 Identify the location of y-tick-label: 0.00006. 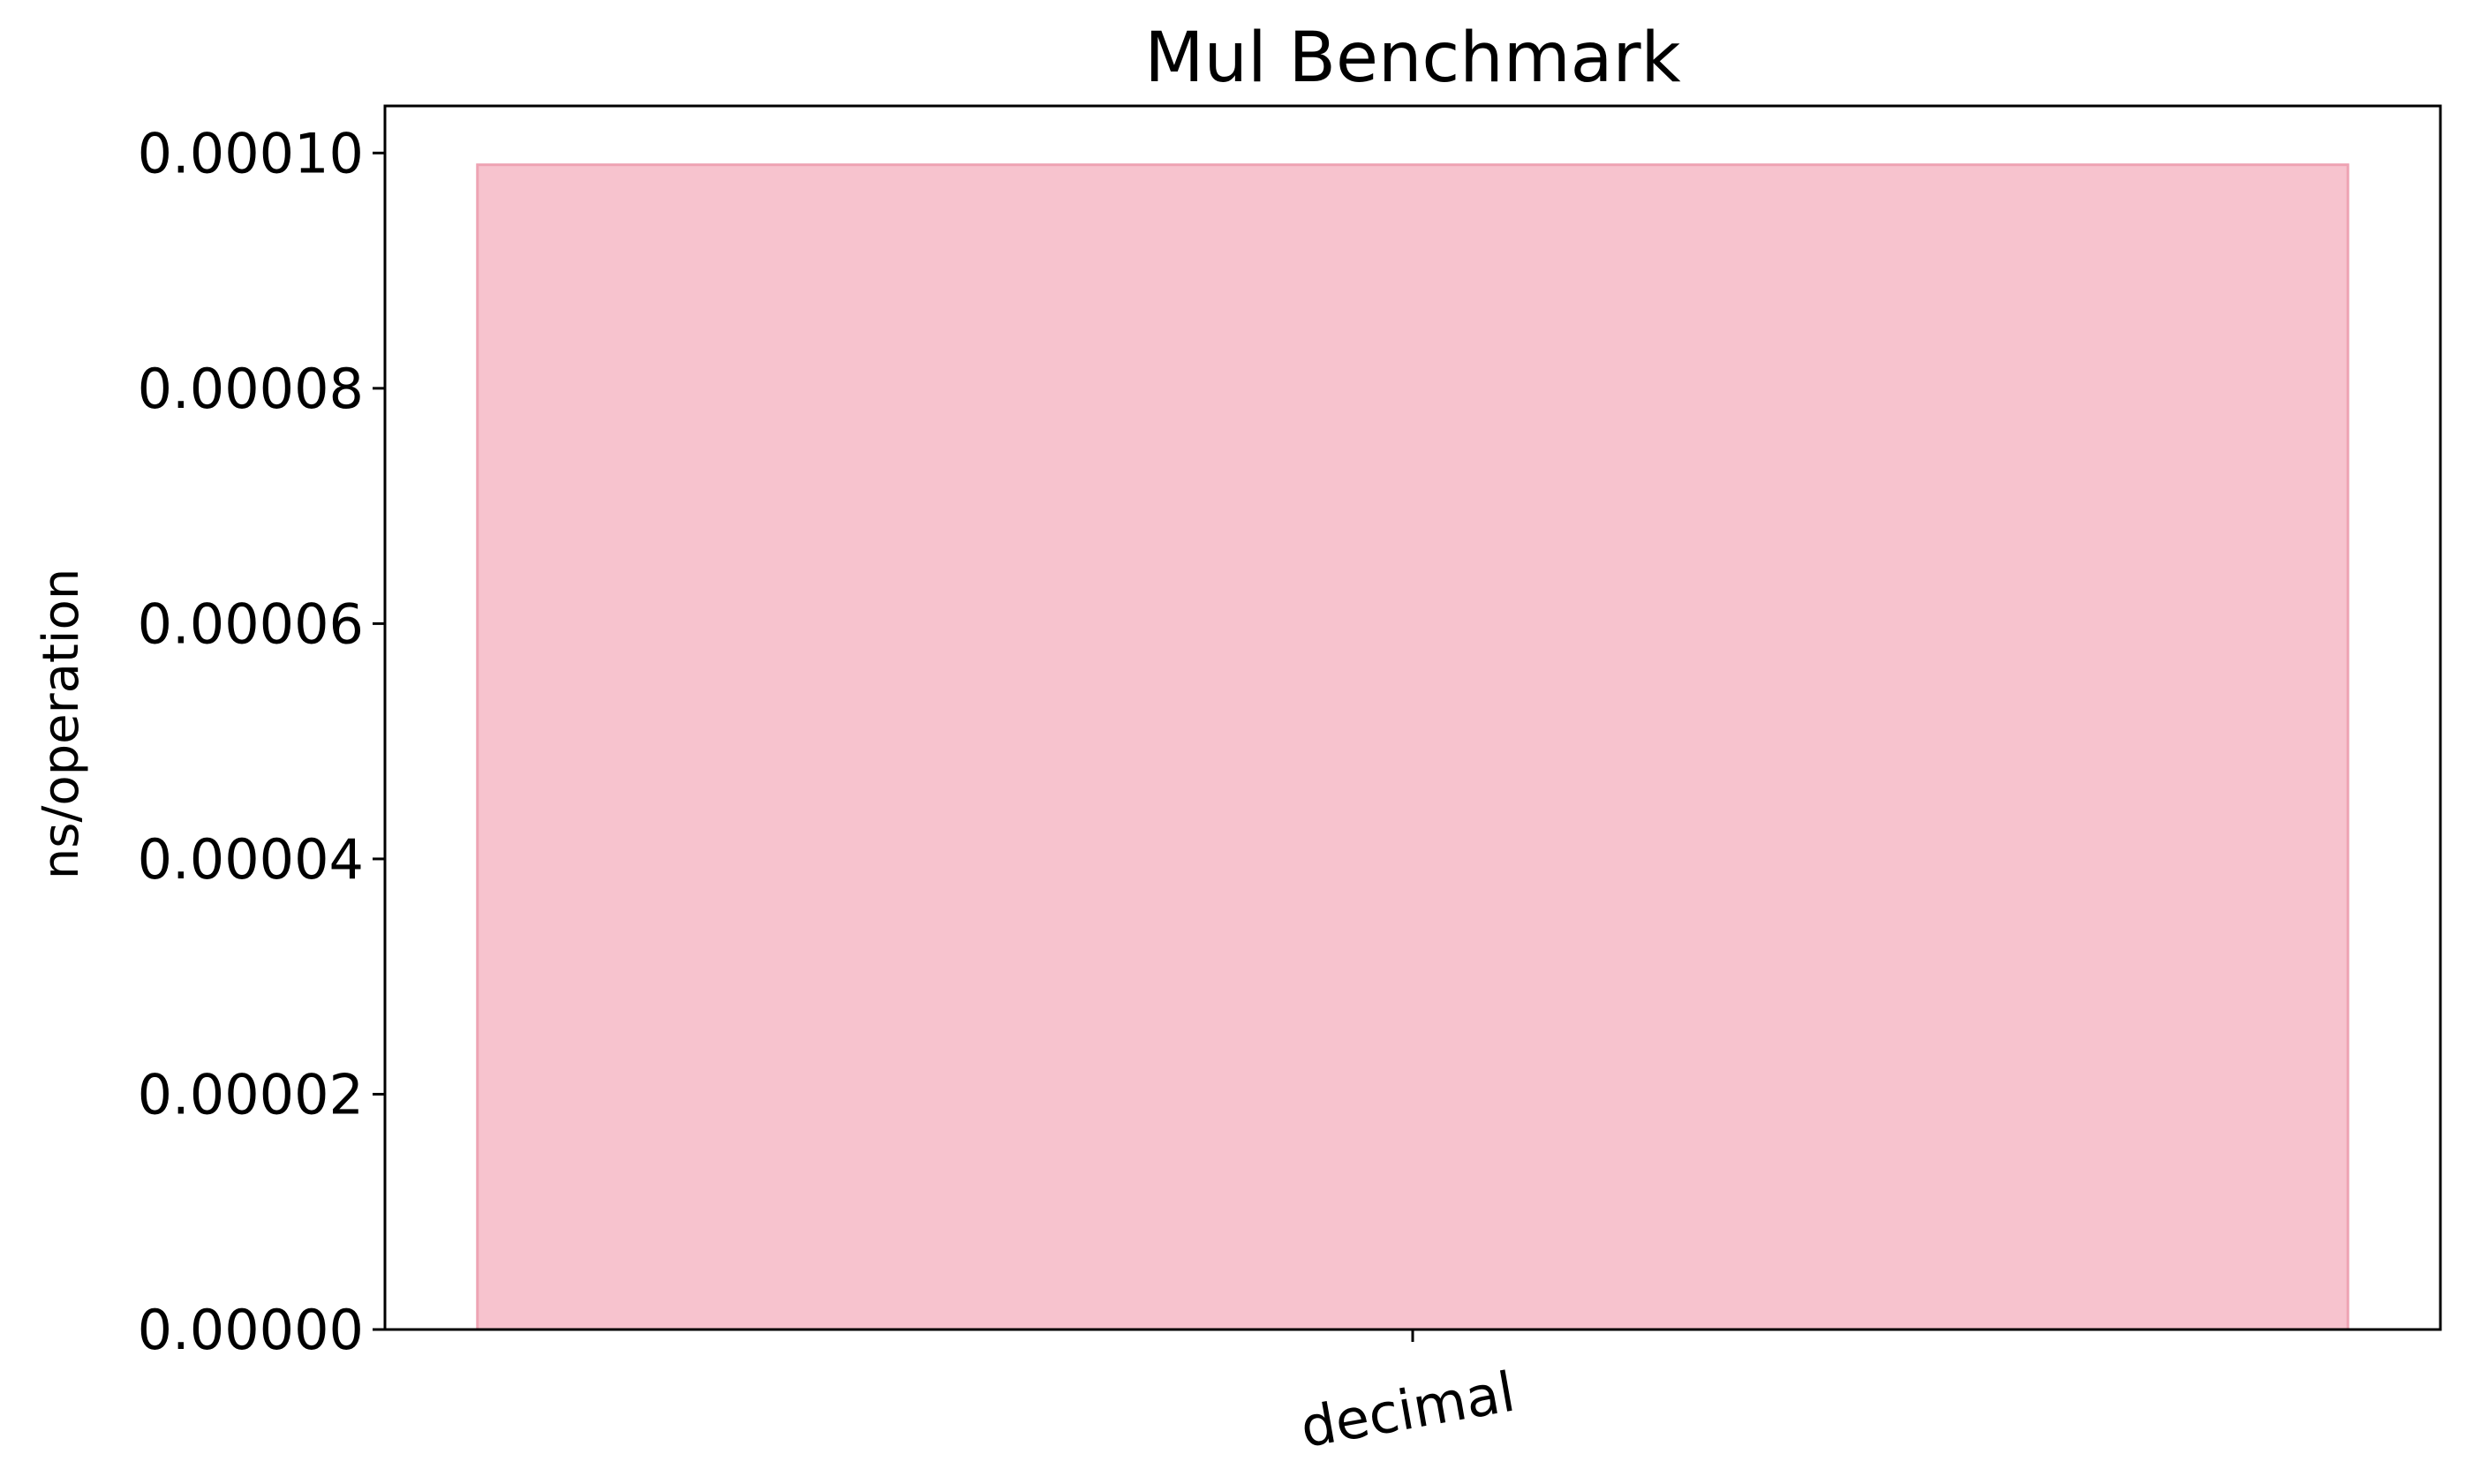
(251, 623).